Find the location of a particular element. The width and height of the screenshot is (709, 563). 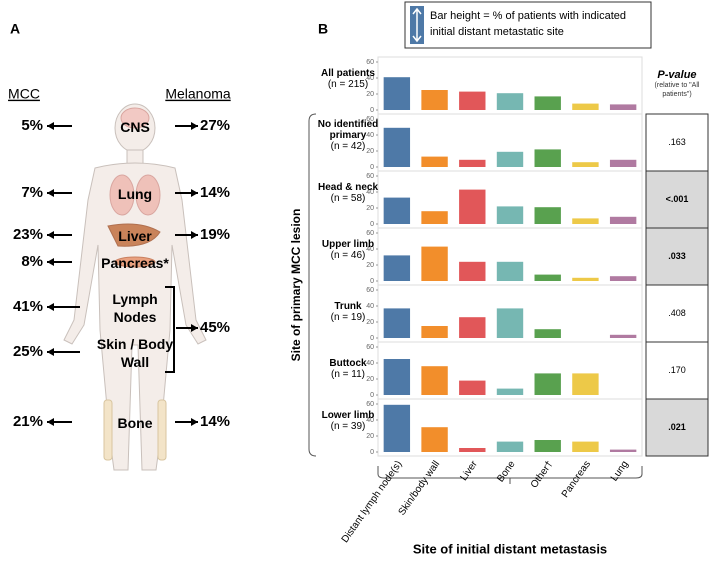

panel-n: (n = 215) is located at coordinates (348, 84).